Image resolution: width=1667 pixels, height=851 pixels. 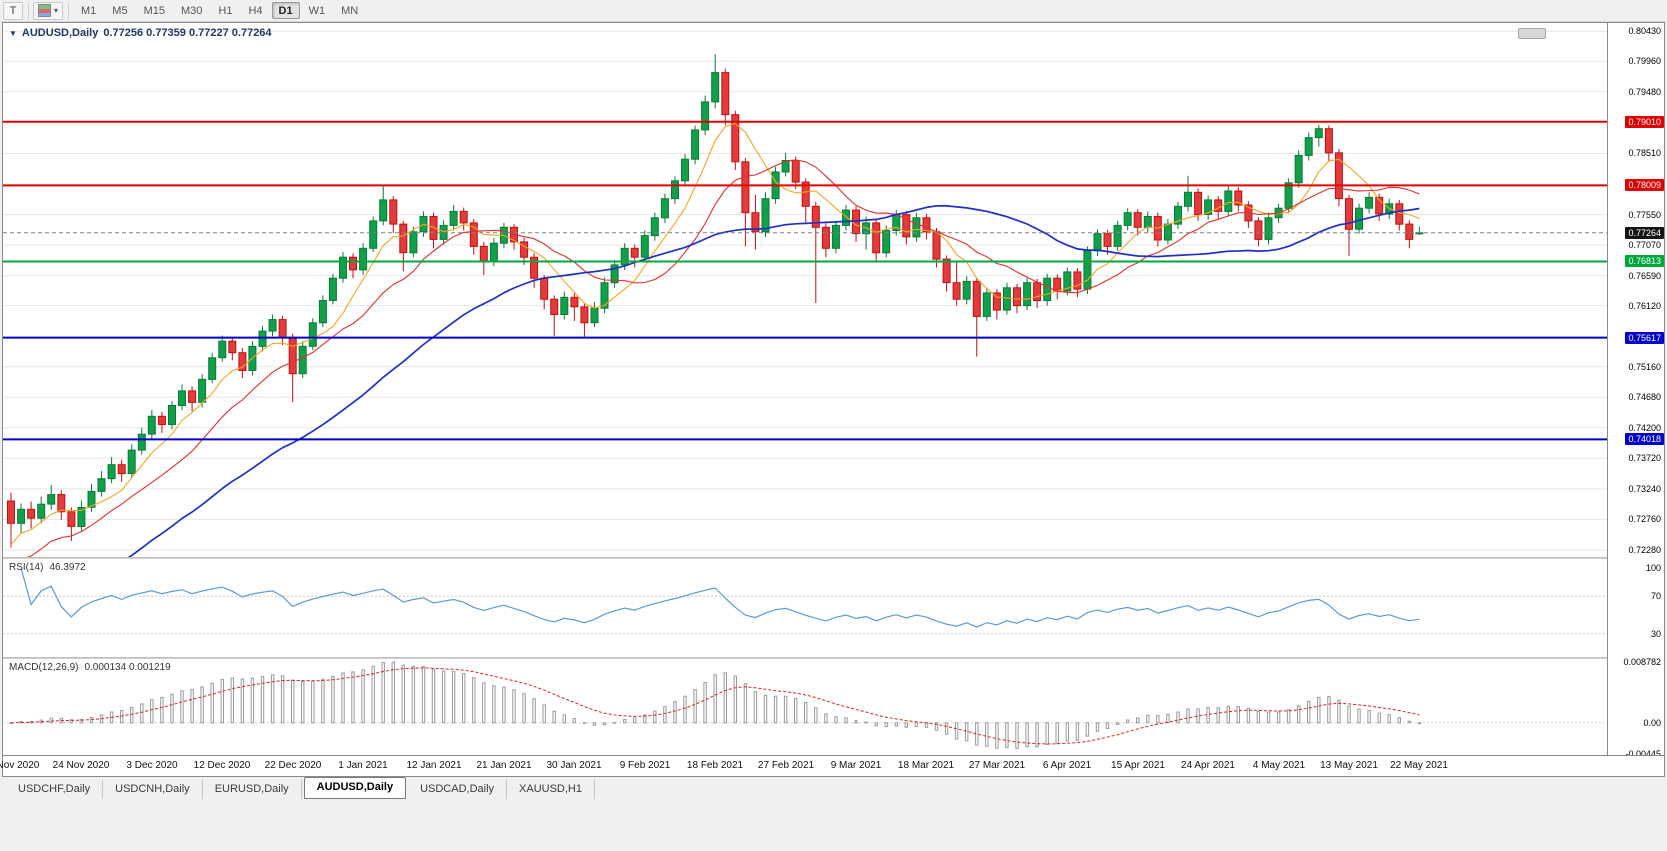 What do you see at coordinates (1644, 276) in the screenshot?
I see `price-label: 0.76590` at bounding box center [1644, 276].